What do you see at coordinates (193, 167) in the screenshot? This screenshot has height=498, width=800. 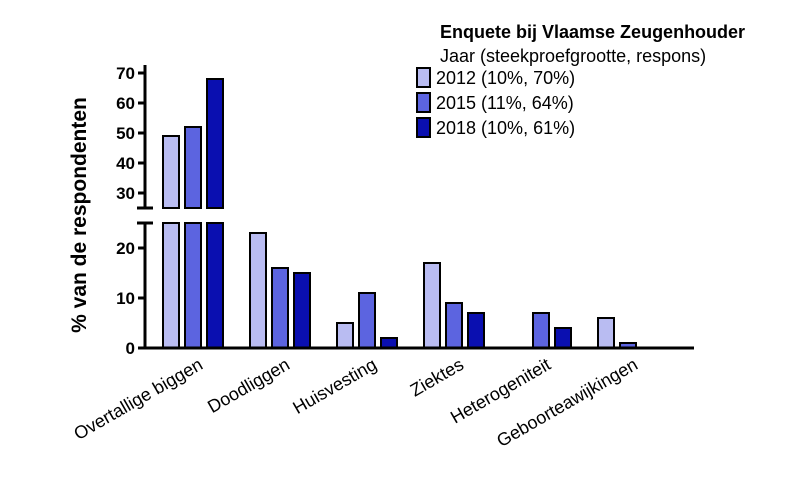 I see `bar-overtallige-biggen-s1` at bounding box center [193, 167].